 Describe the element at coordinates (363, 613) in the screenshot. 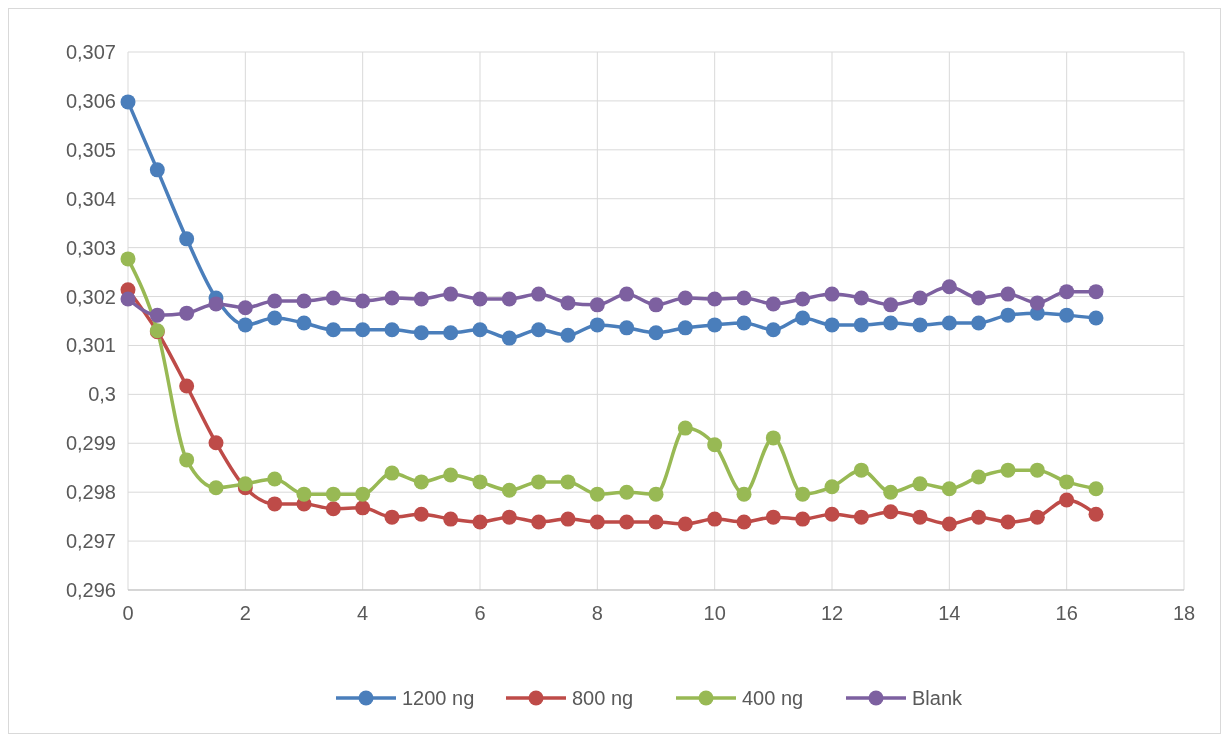

I see `x-tick-label: 4` at that location.